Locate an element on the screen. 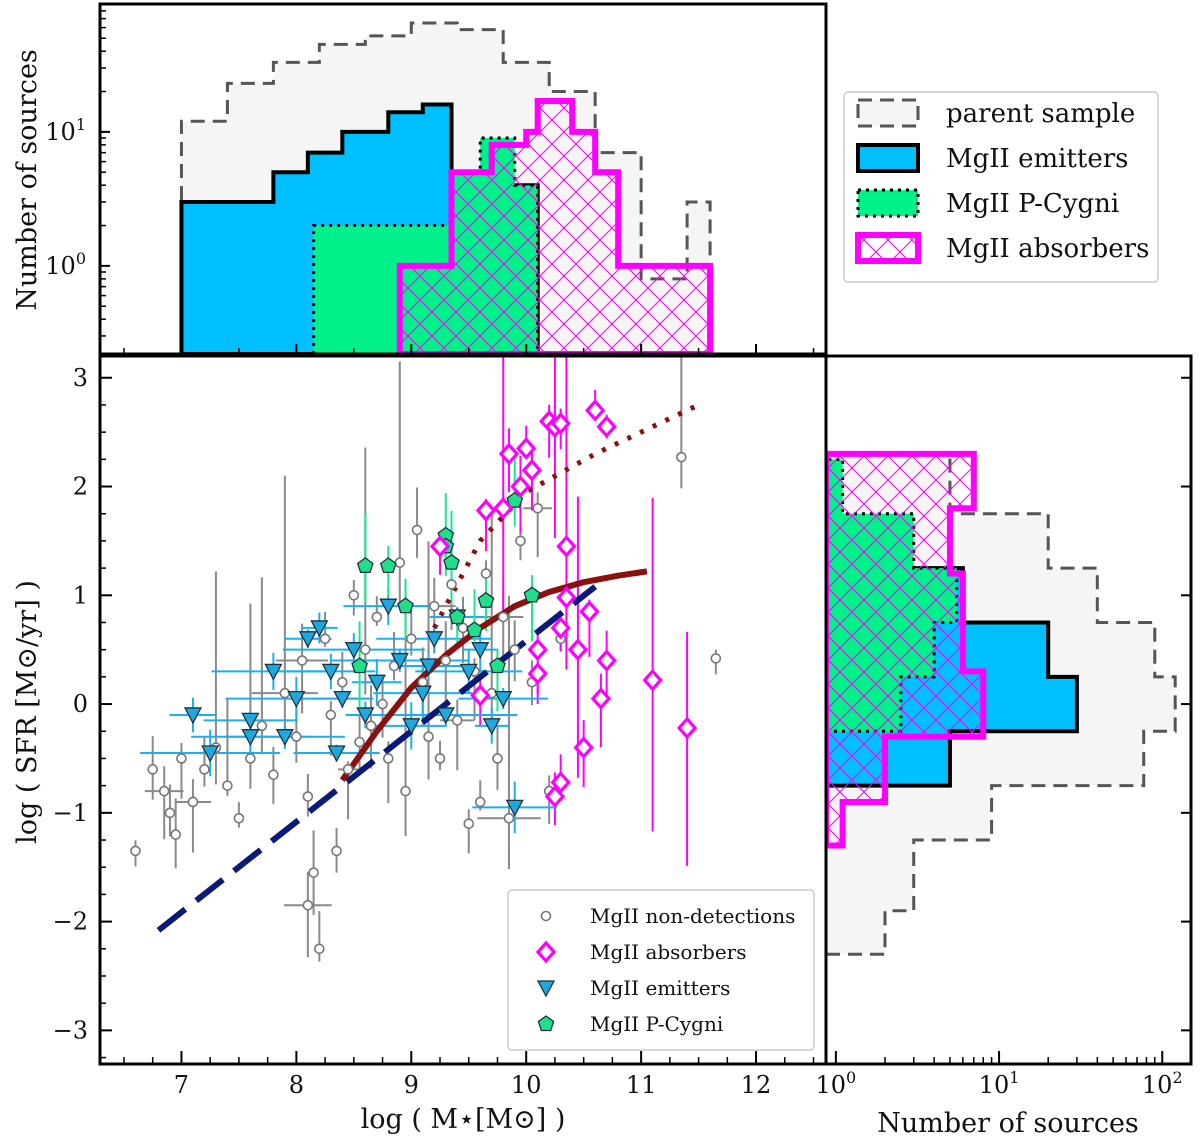  legend-marker-mgii-absorbers is located at coordinates (546, 952).